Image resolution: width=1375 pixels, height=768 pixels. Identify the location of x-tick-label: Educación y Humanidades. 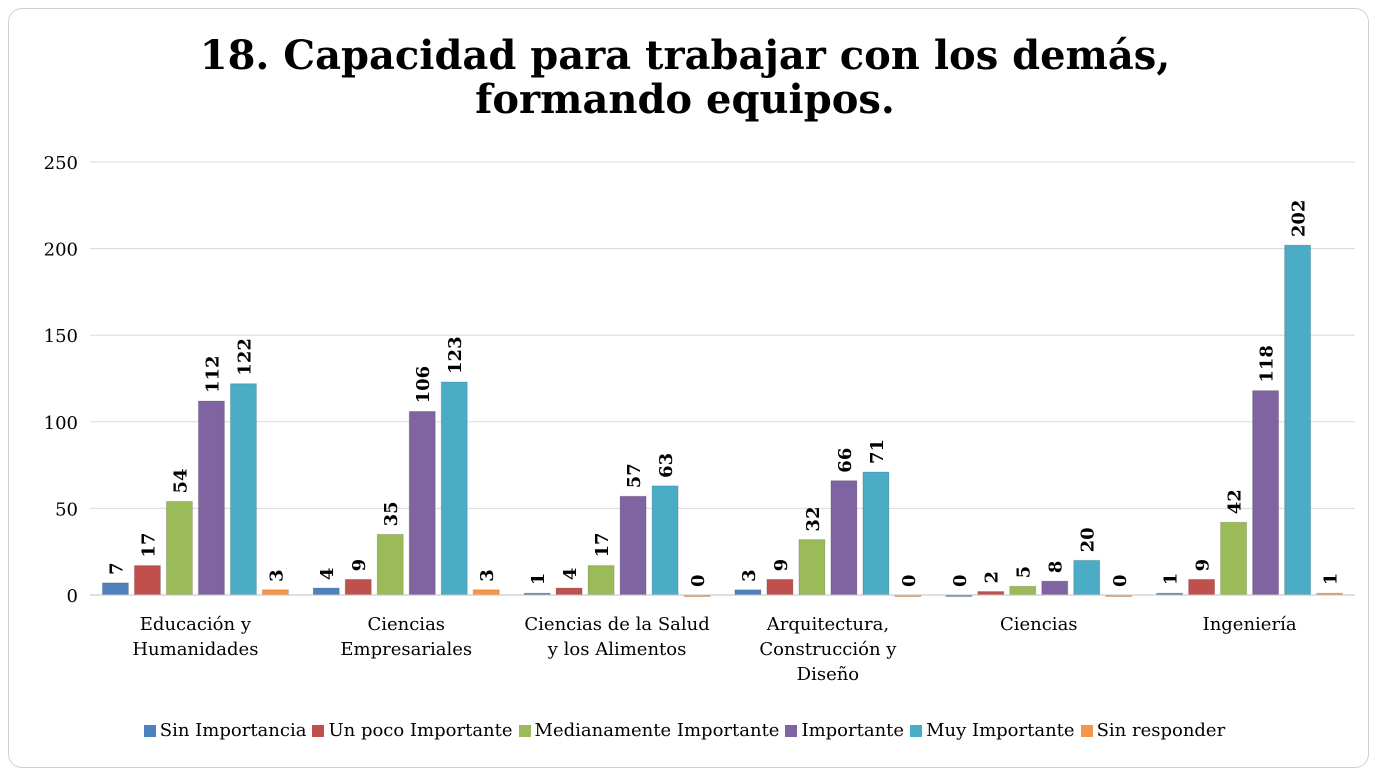
(195, 637).